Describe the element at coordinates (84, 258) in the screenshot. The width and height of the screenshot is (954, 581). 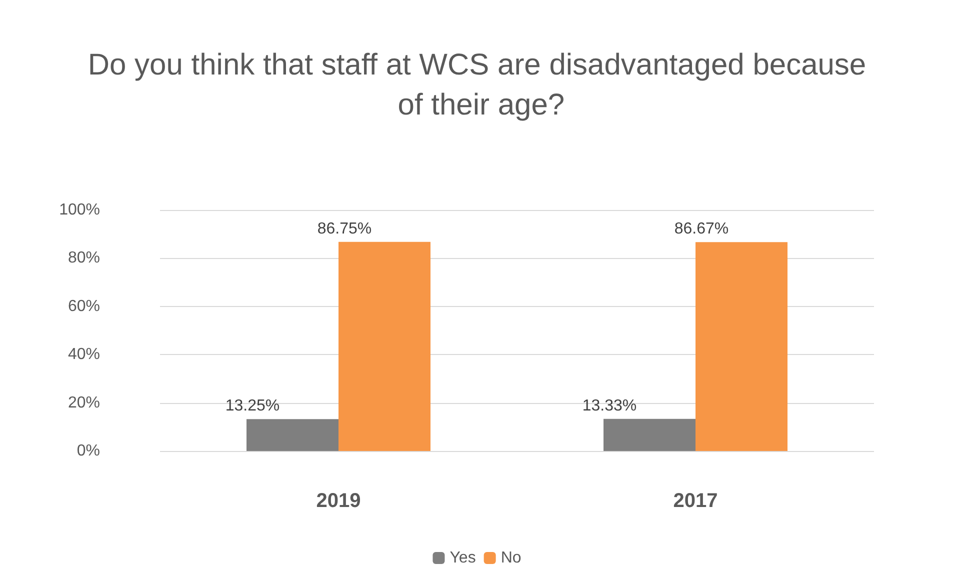
I see `y-tick-label: 80%` at that location.